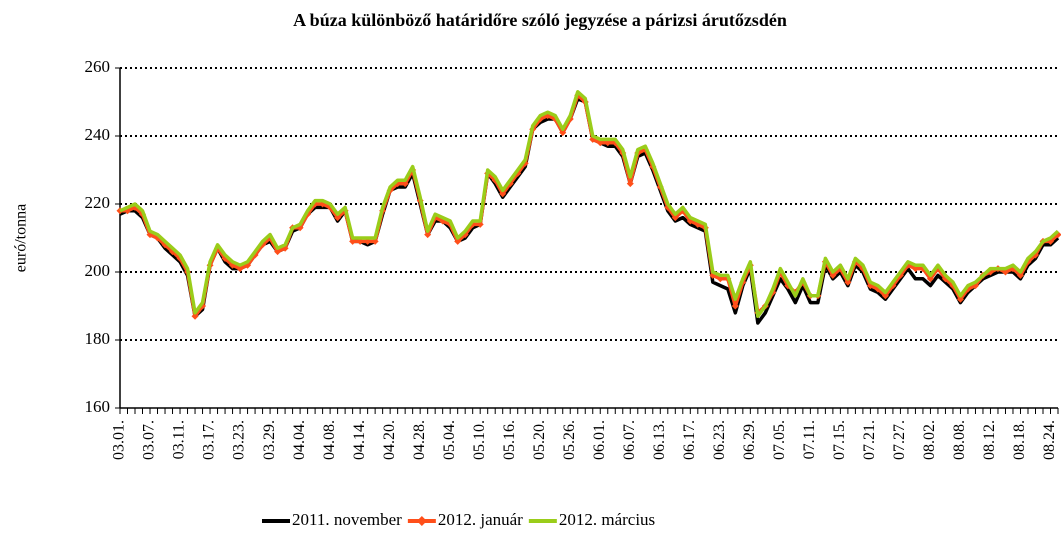 The width and height of the screenshot is (1061, 534). I want to click on x-tick-label: 06.13., so click(659, 440).